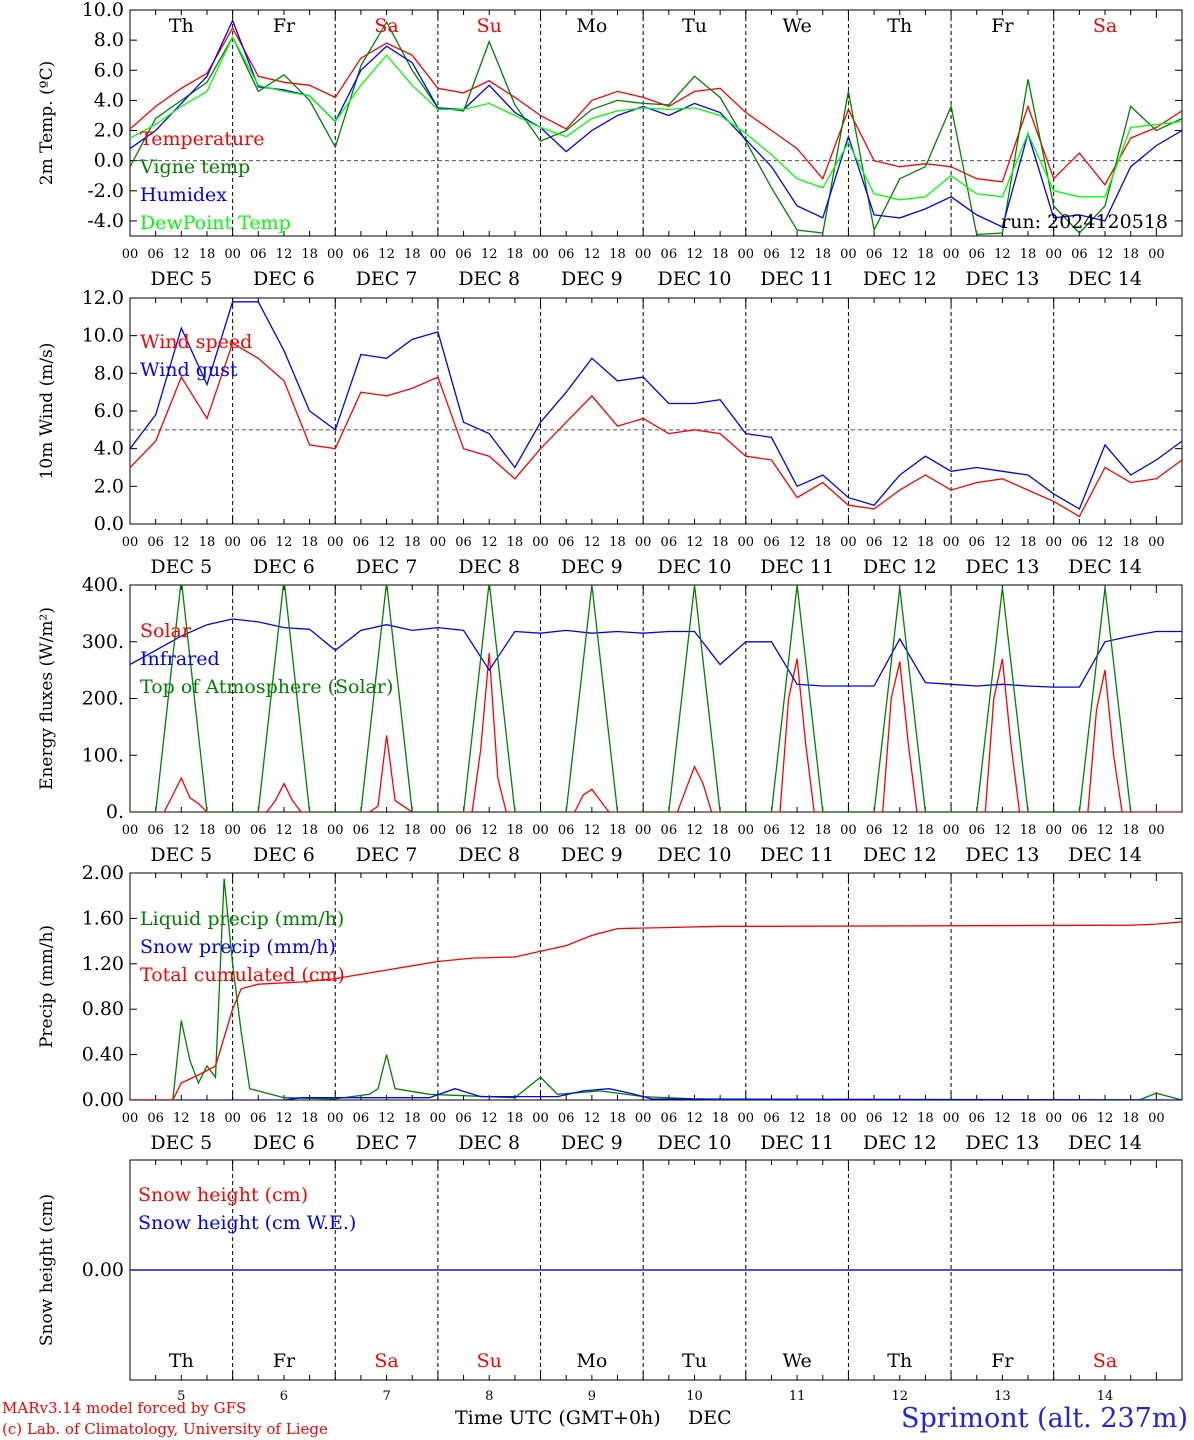 Image resolution: width=1194 pixels, height=1440 pixels. Describe the element at coordinates (900, 279) in the screenshot. I see `date-label: DEC 12` at that location.